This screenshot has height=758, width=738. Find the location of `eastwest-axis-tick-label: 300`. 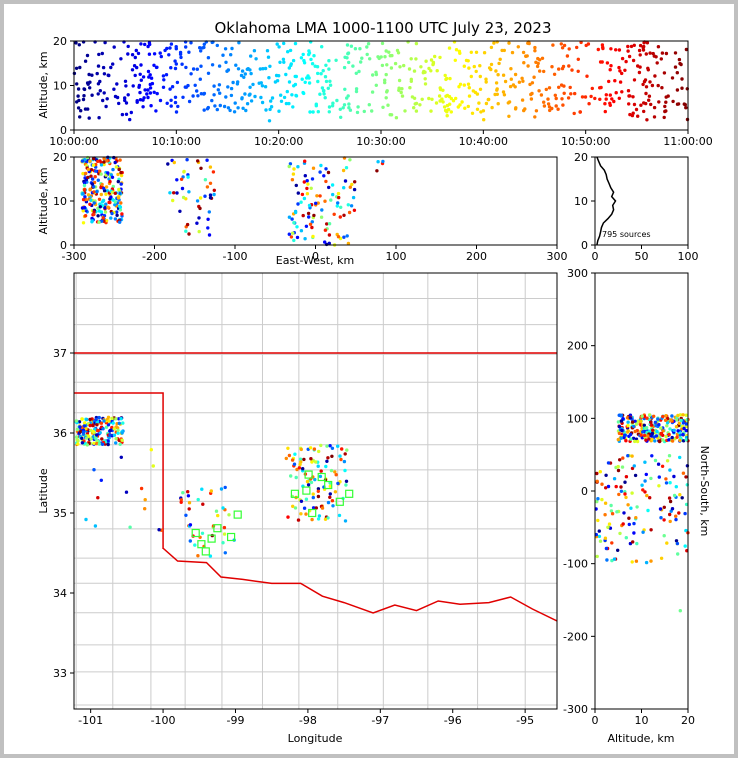

eastwest-axis-tick-label: 300 is located at coordinates (557, 256).